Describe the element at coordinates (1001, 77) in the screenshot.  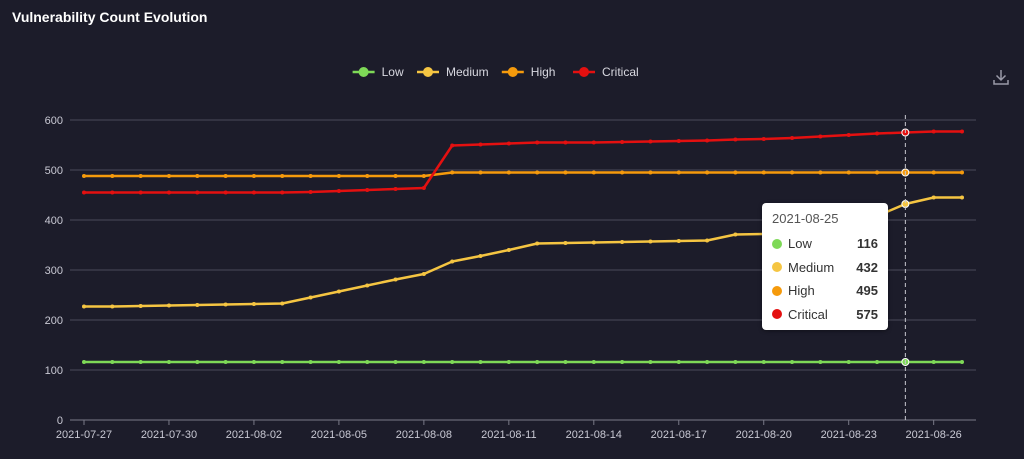
I see `download-button` at that location.